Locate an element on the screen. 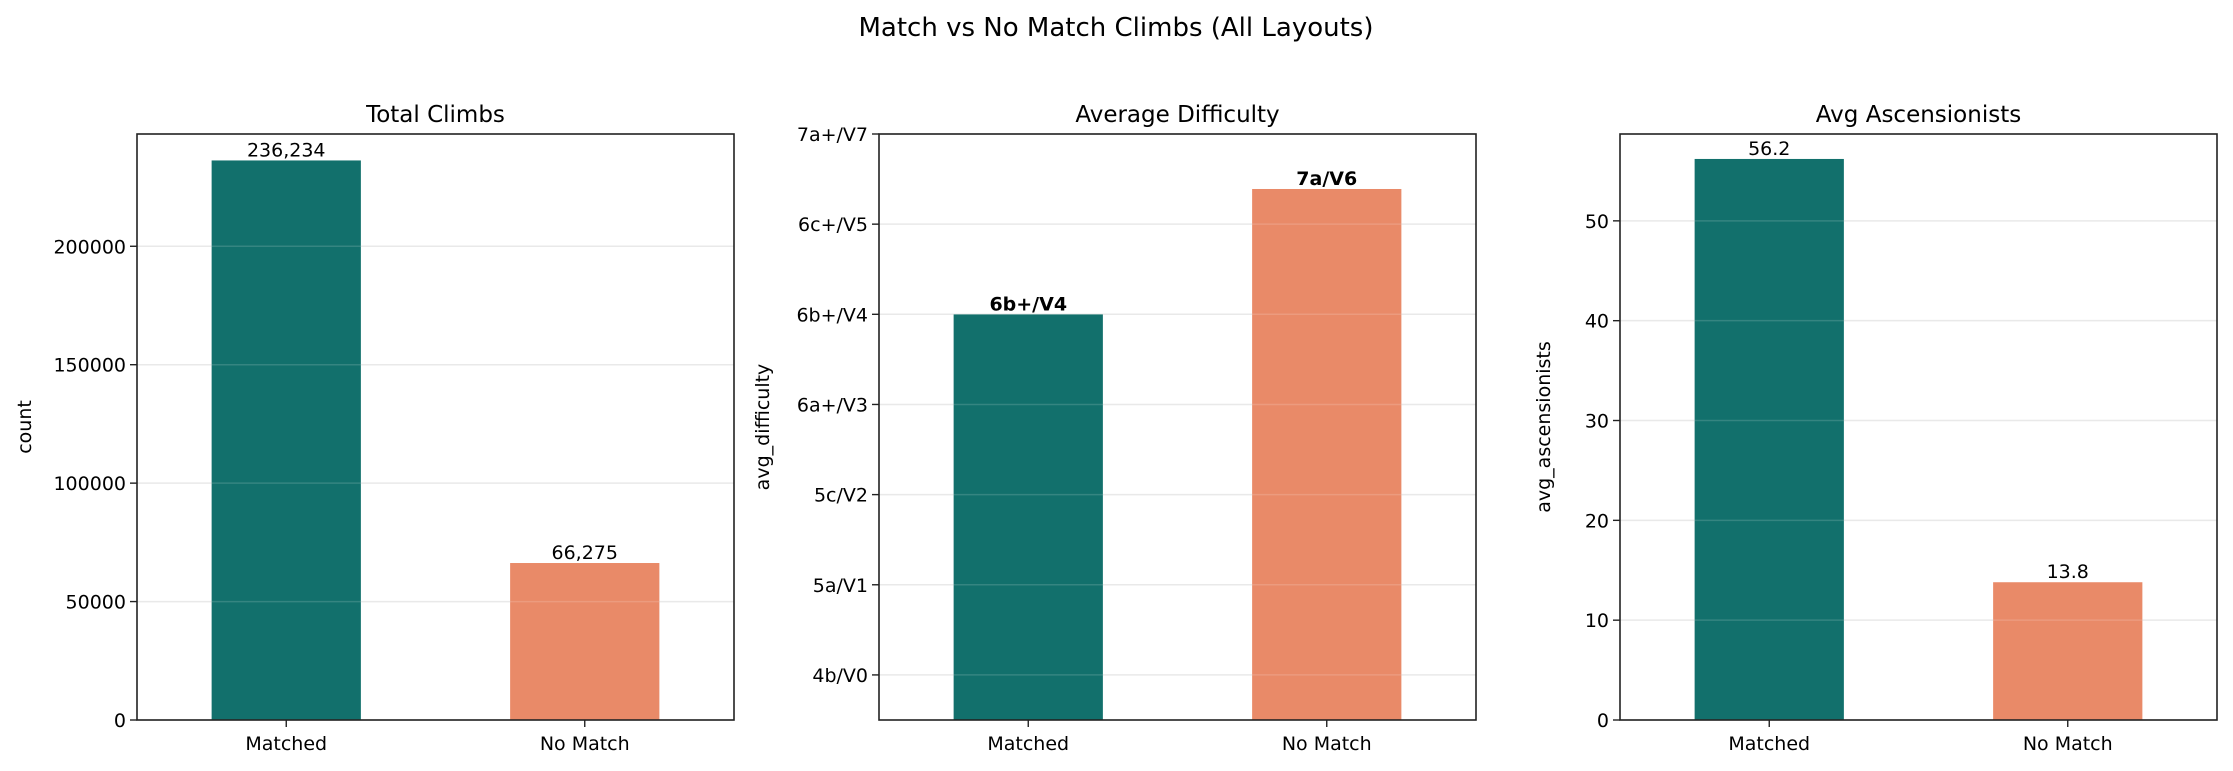 The image size is (2233, 771). y-tick-label: 200000 is located at coordinates (89, 247).